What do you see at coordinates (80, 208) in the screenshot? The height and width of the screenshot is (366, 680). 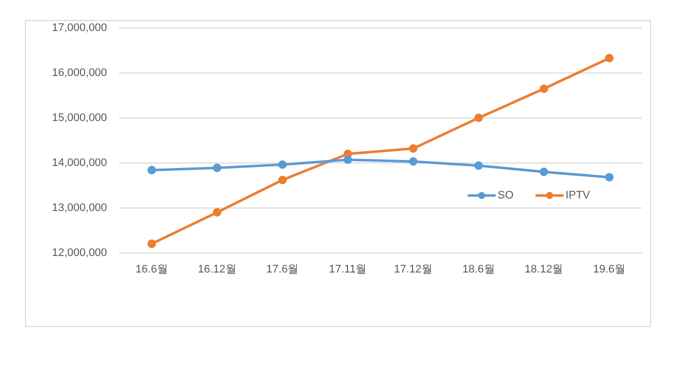 I see `y-tick-label: 13,000,000` at bounding box center [80, 208].